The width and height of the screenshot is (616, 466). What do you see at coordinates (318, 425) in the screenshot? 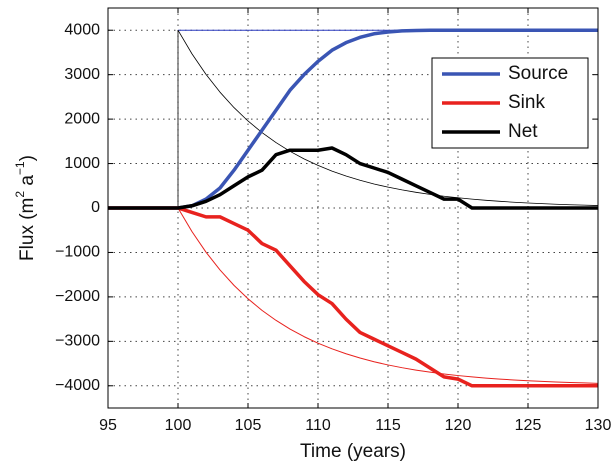
I see `x-tick-label: 110` at bounding box center [318, 425].